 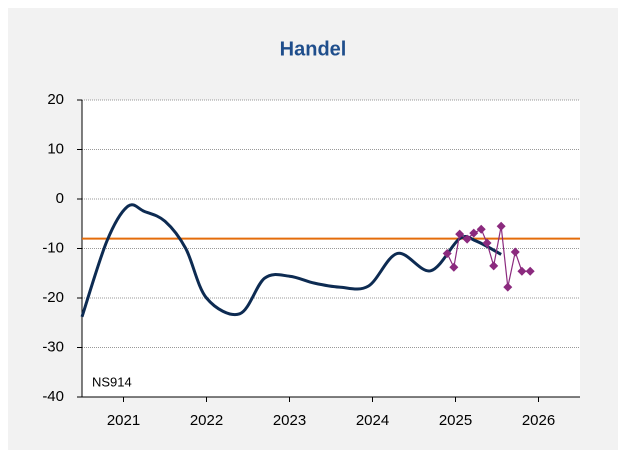 What do you see at coordinates (372, 420) in the screenshot?
I see `x-tick-label: 2024` at bounding box center [372, 420].